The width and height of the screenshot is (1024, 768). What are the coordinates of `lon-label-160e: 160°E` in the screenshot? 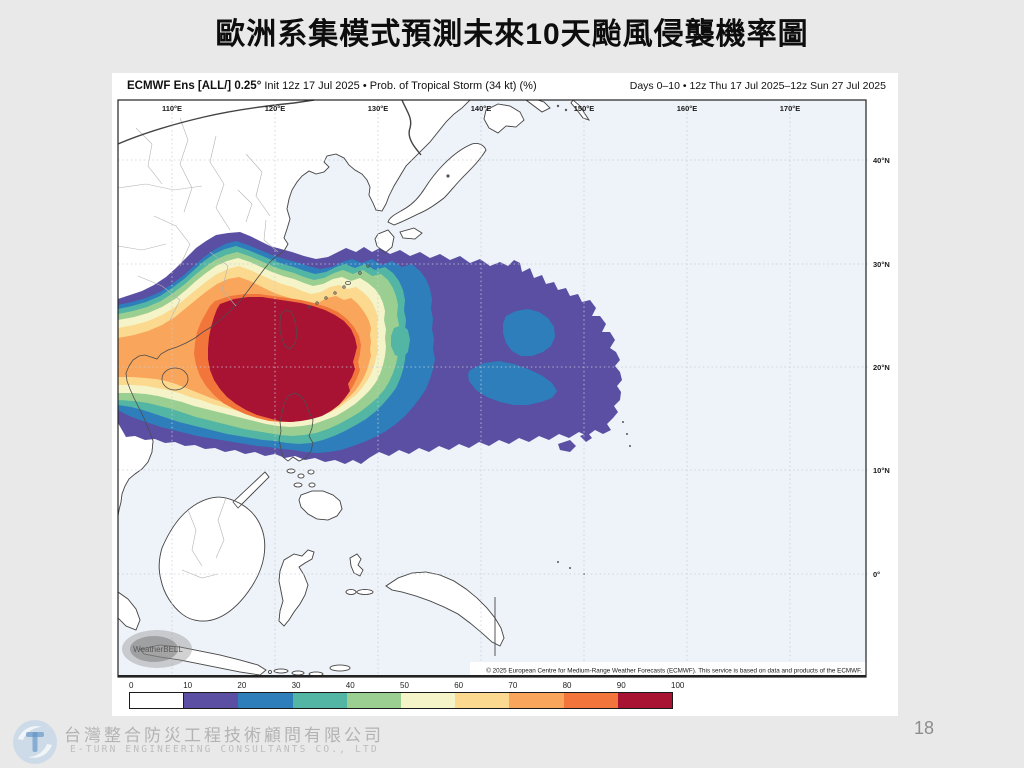 It's located at (687, 108).